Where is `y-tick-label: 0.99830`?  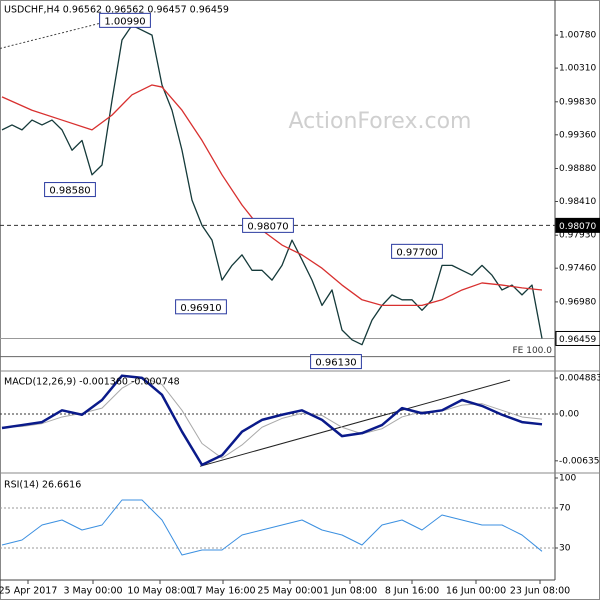 y-tick-label: 0.99830 is located at coordinates (577, 102).